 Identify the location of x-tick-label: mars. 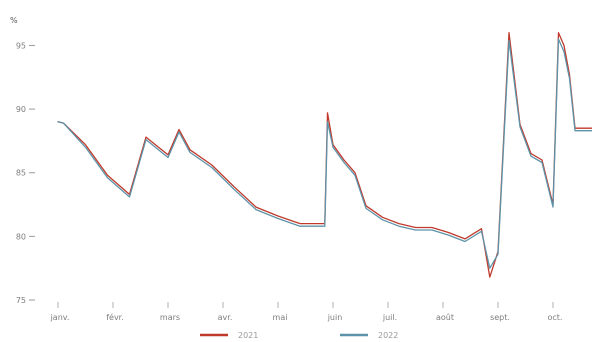
(170, 317).